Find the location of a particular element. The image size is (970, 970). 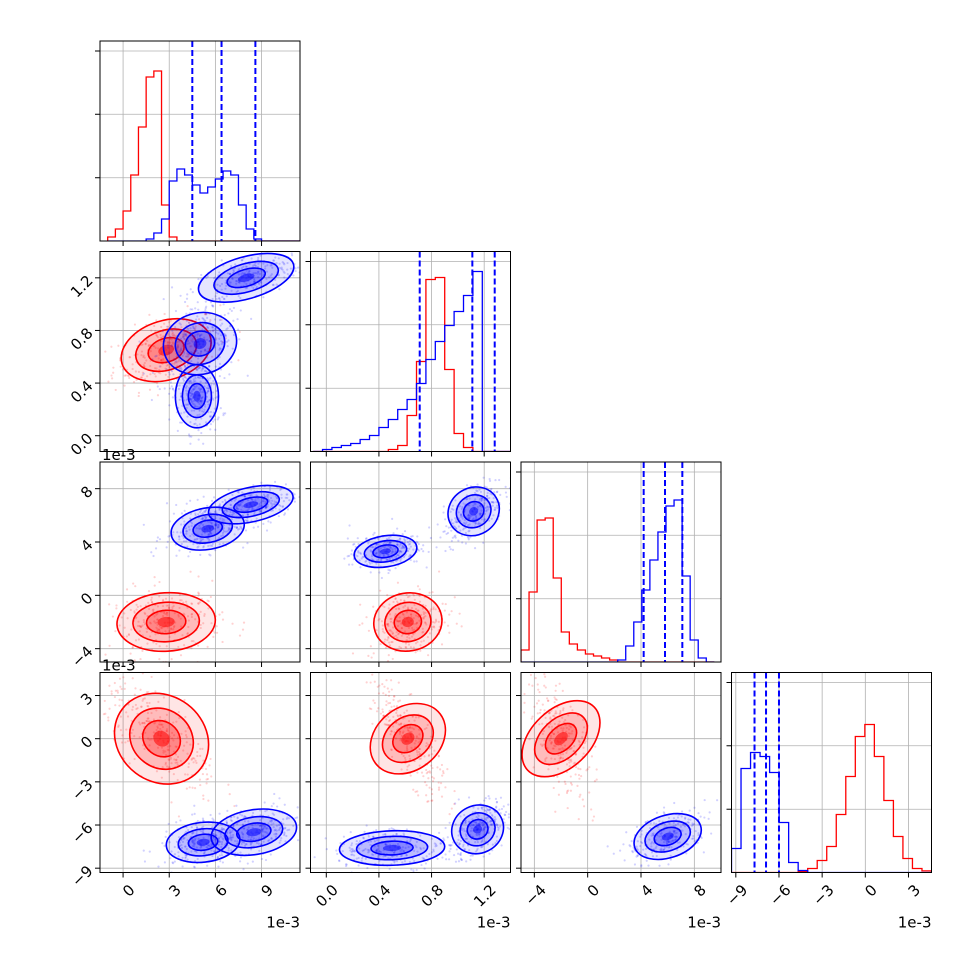

histogram-red is located at coordinates (831, 798).